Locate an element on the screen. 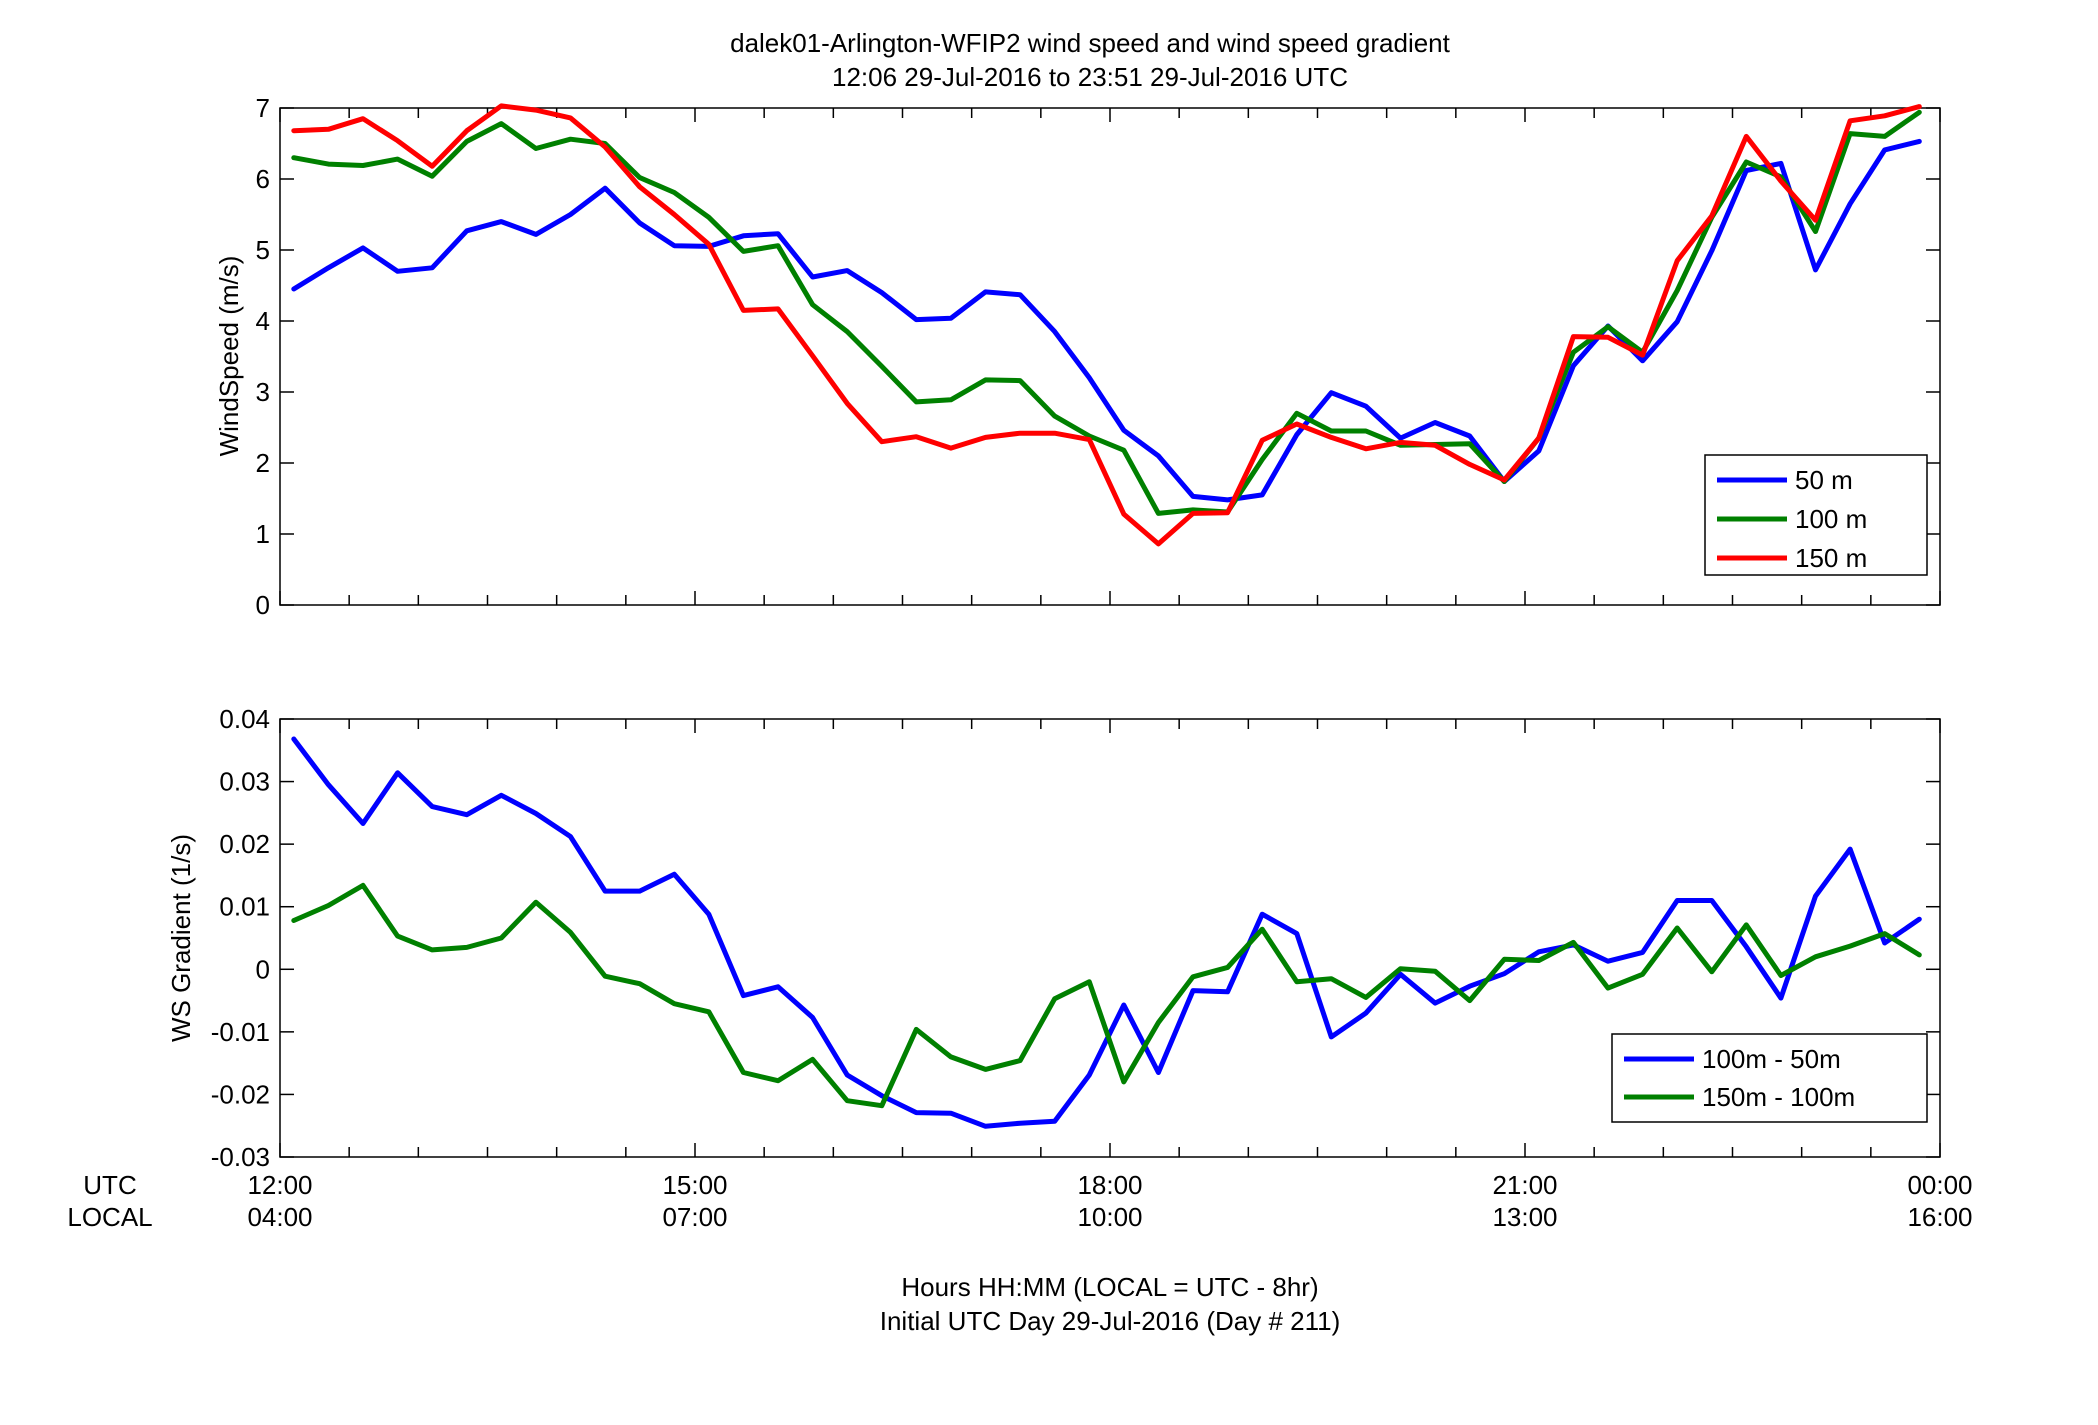 Image resolution: width=2098 pixels, height=1425 pixels. x-tick-label-local: 13:00 is located at coordinates (1524, 1217).